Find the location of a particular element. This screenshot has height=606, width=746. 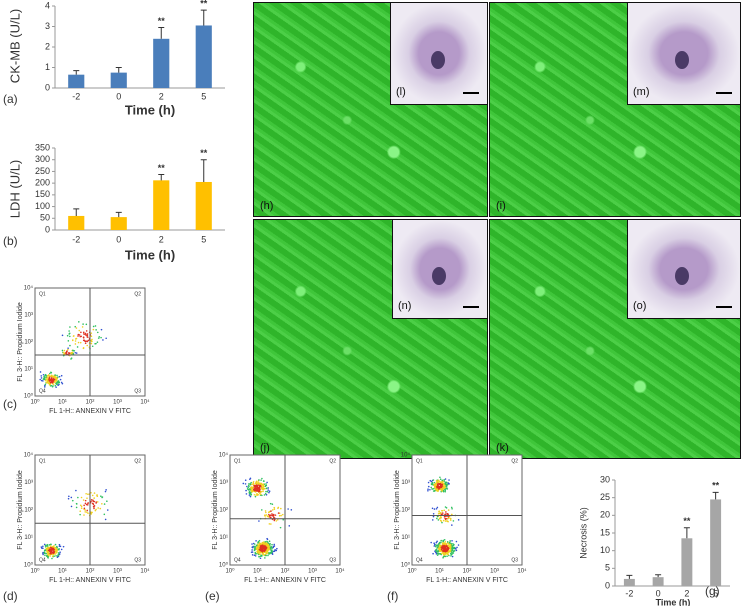

panel-label: (n) is located at coordinates (405, 306).